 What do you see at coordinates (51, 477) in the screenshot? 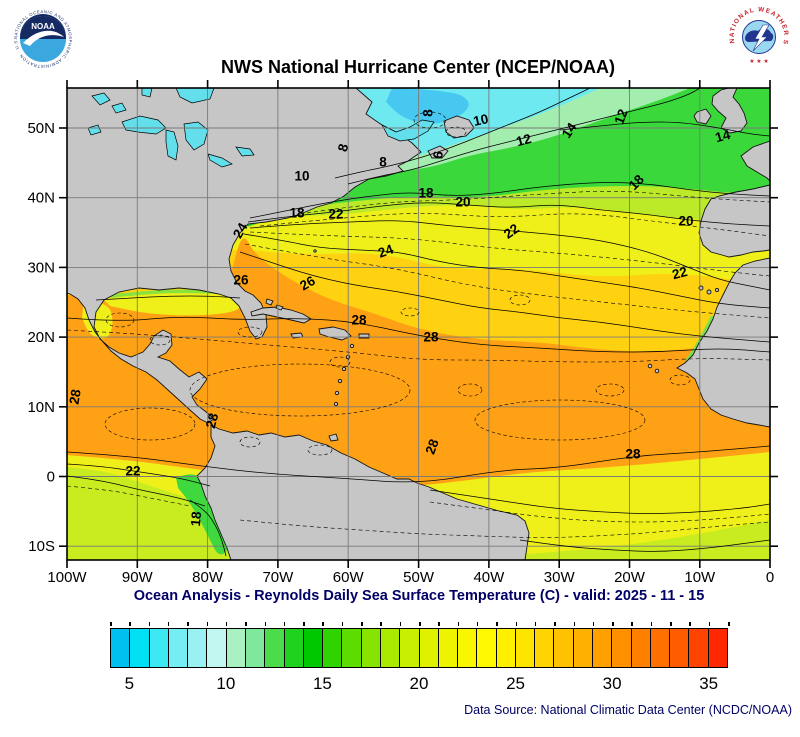
I see `y-axis-label: 0` at bounding box center [51, 477].